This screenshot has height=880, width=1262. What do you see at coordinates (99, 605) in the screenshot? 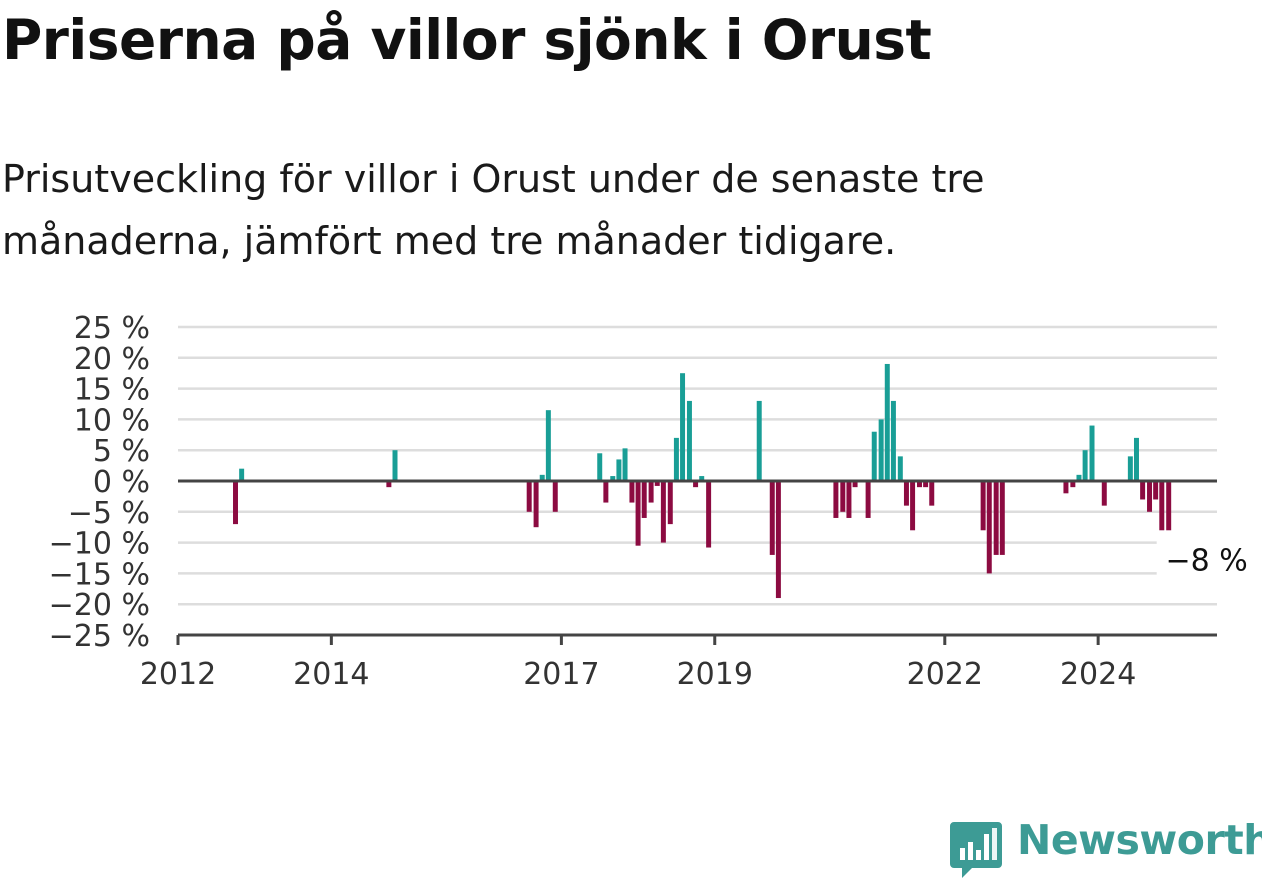
I see `y-tick-label: −20 %` at bounding box center [99, 605].